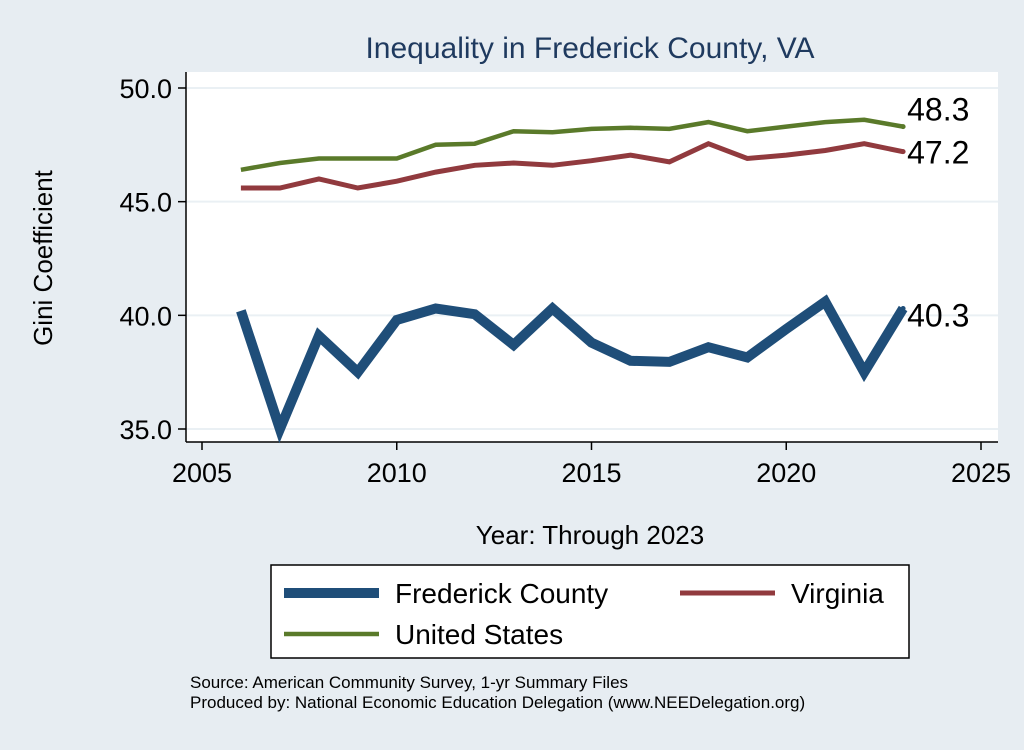  What do you see at coordinates (145, 316) in the screenshot?
I see `y-tick-label: 40.0` at bounding box center [145, 316].